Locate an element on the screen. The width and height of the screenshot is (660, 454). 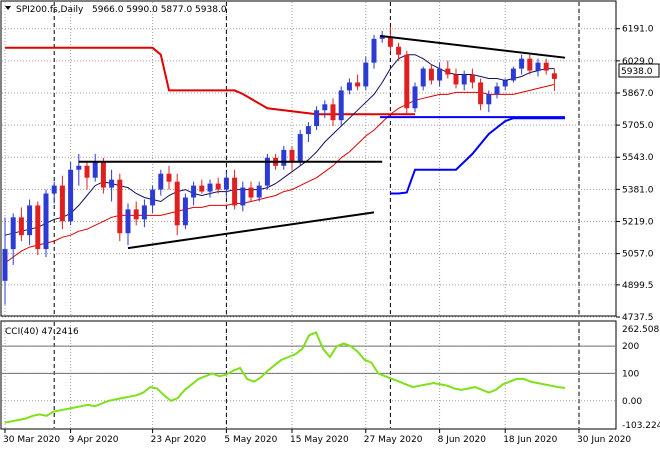
cci-tick-label-3: 0.00 is located at coordinates (632, 402).